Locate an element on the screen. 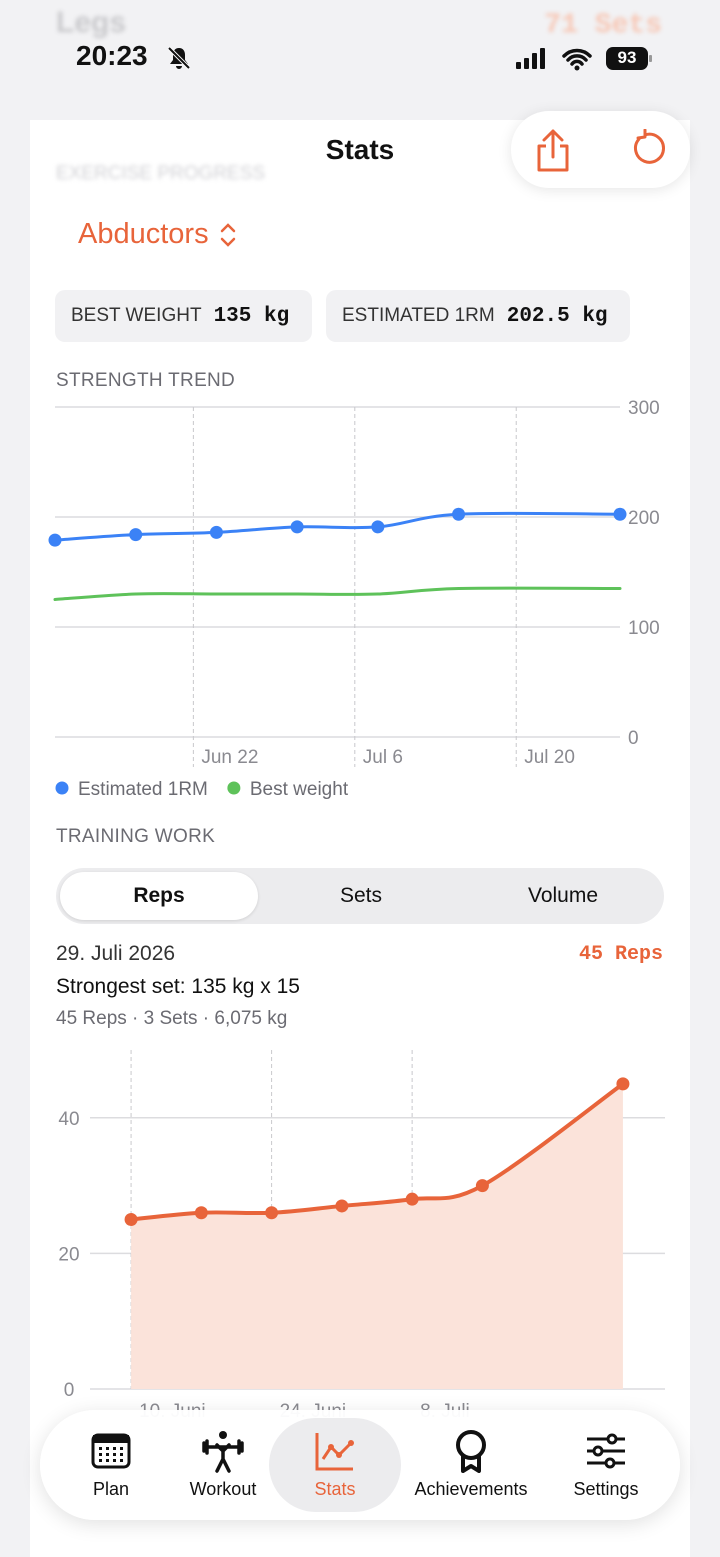 The height and width of the screenshot is (1557, 720). section-title: TRAINING WORK is located at coordinates (136, 836).